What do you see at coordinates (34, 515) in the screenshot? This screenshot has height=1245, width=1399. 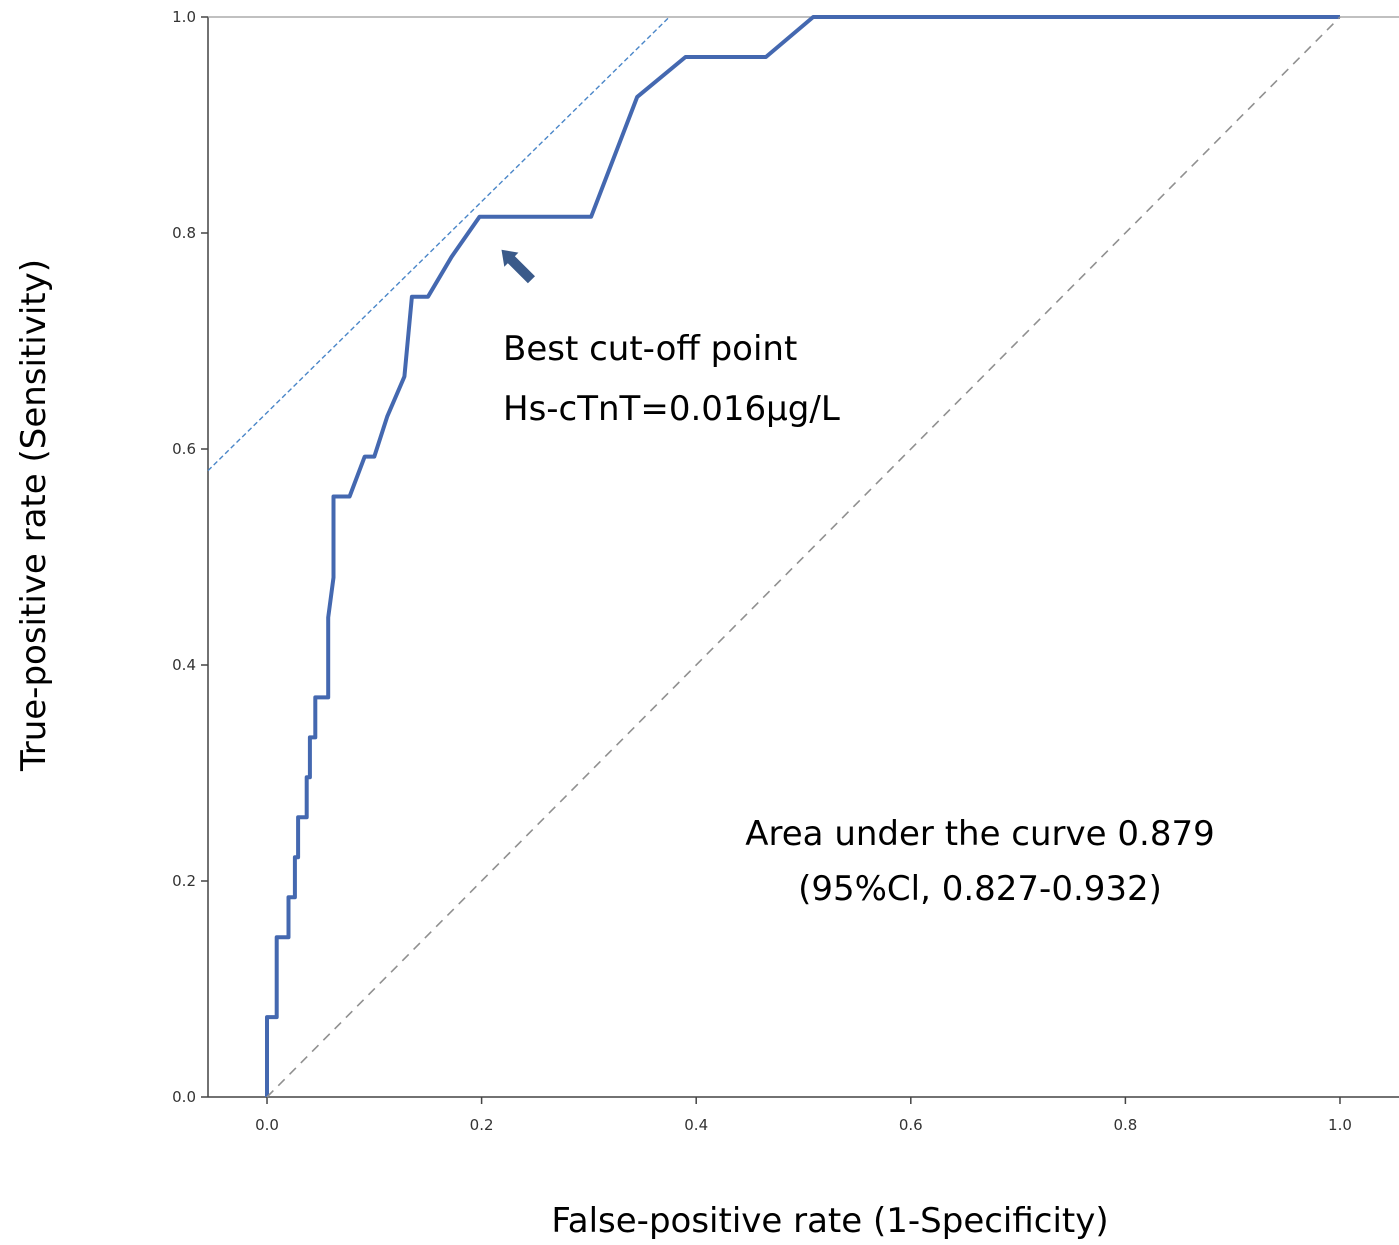 I see `y-axis-title: True-positive rate (Sensitivity)` at bounding box center [34, 515].